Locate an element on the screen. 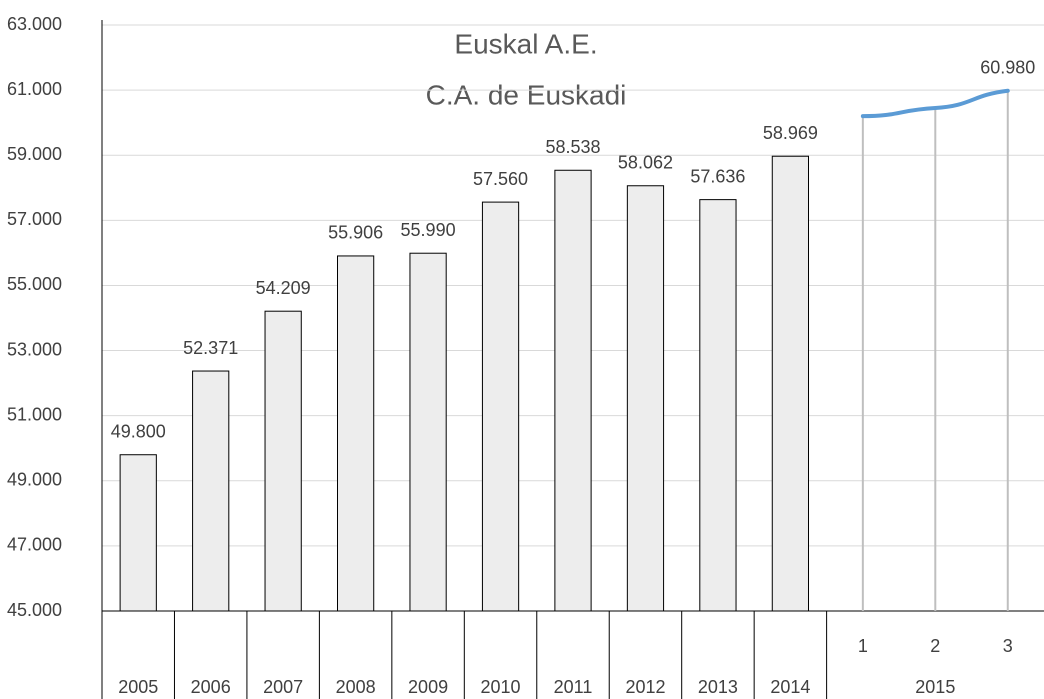 This screenshot has height=699, width=1044. chart-title: Euskal A.E. is located at coordinates (525, 43).